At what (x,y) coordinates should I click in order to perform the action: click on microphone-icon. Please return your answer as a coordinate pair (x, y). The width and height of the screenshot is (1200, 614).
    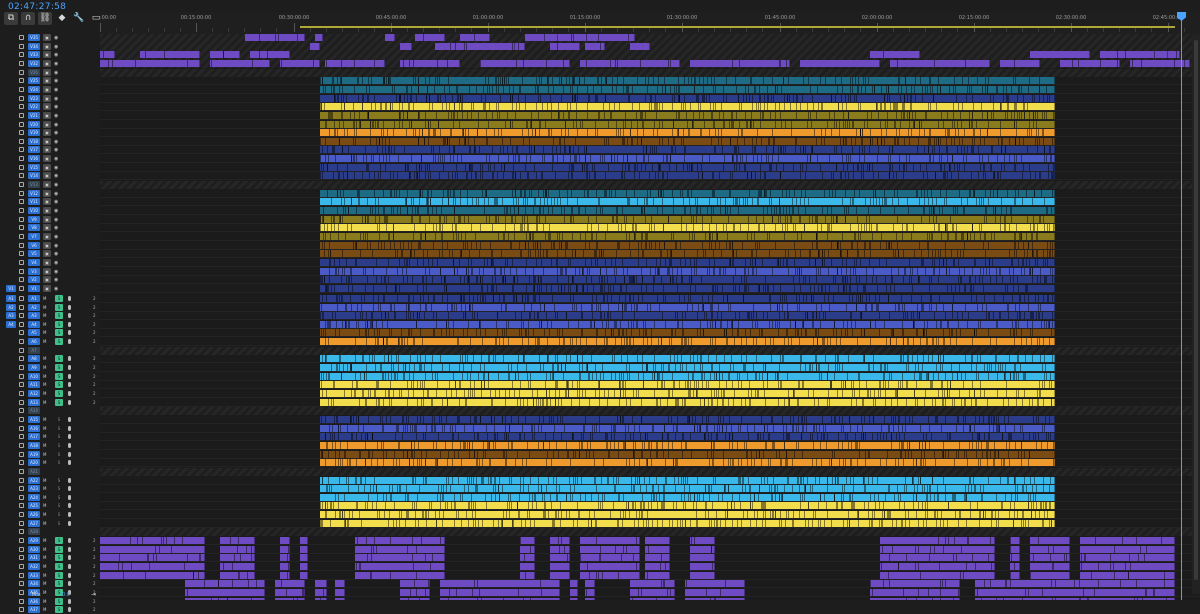
    Looking at the image, I should click on (69, 575).